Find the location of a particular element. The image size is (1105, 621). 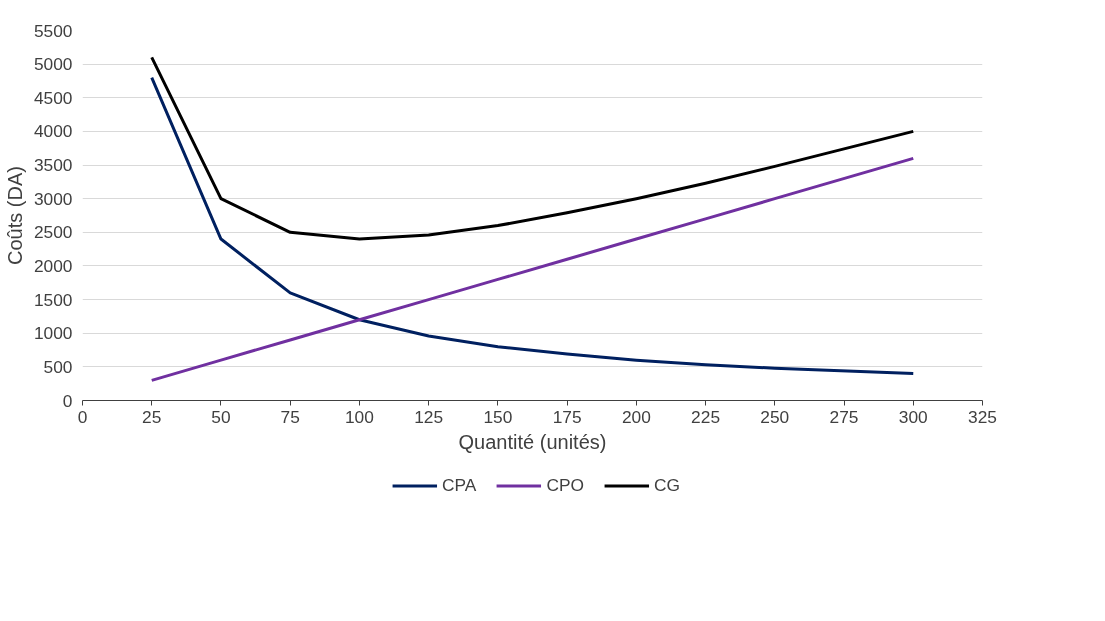

y-tick-label: 4500 is located at coordinates (53, 97).